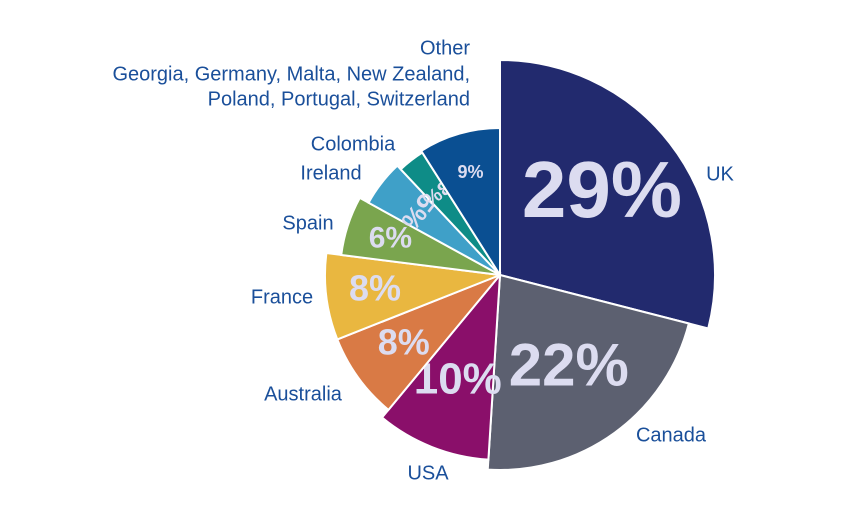 This screenshot has width=860, height=522. Describe the element at coordinates (291, 74) in the screenshot. I see `other-detail: Georgia, Germany, Malta, New Zealand,` at that location.